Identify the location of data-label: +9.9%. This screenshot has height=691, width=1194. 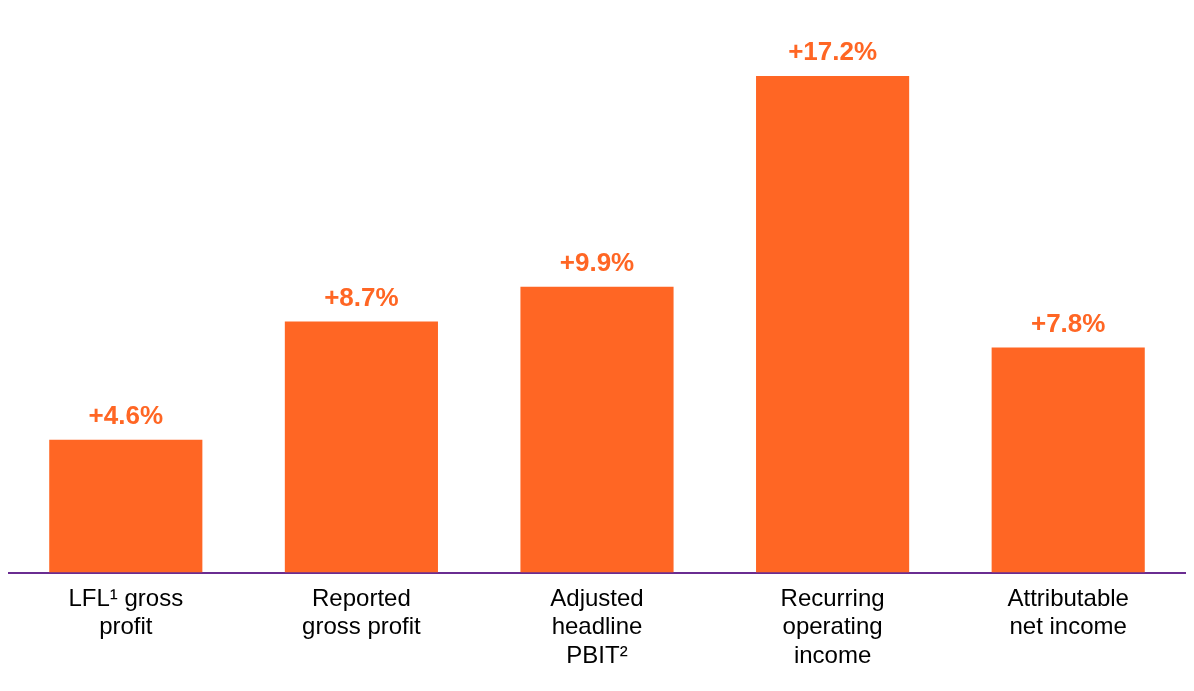
(597, 261).